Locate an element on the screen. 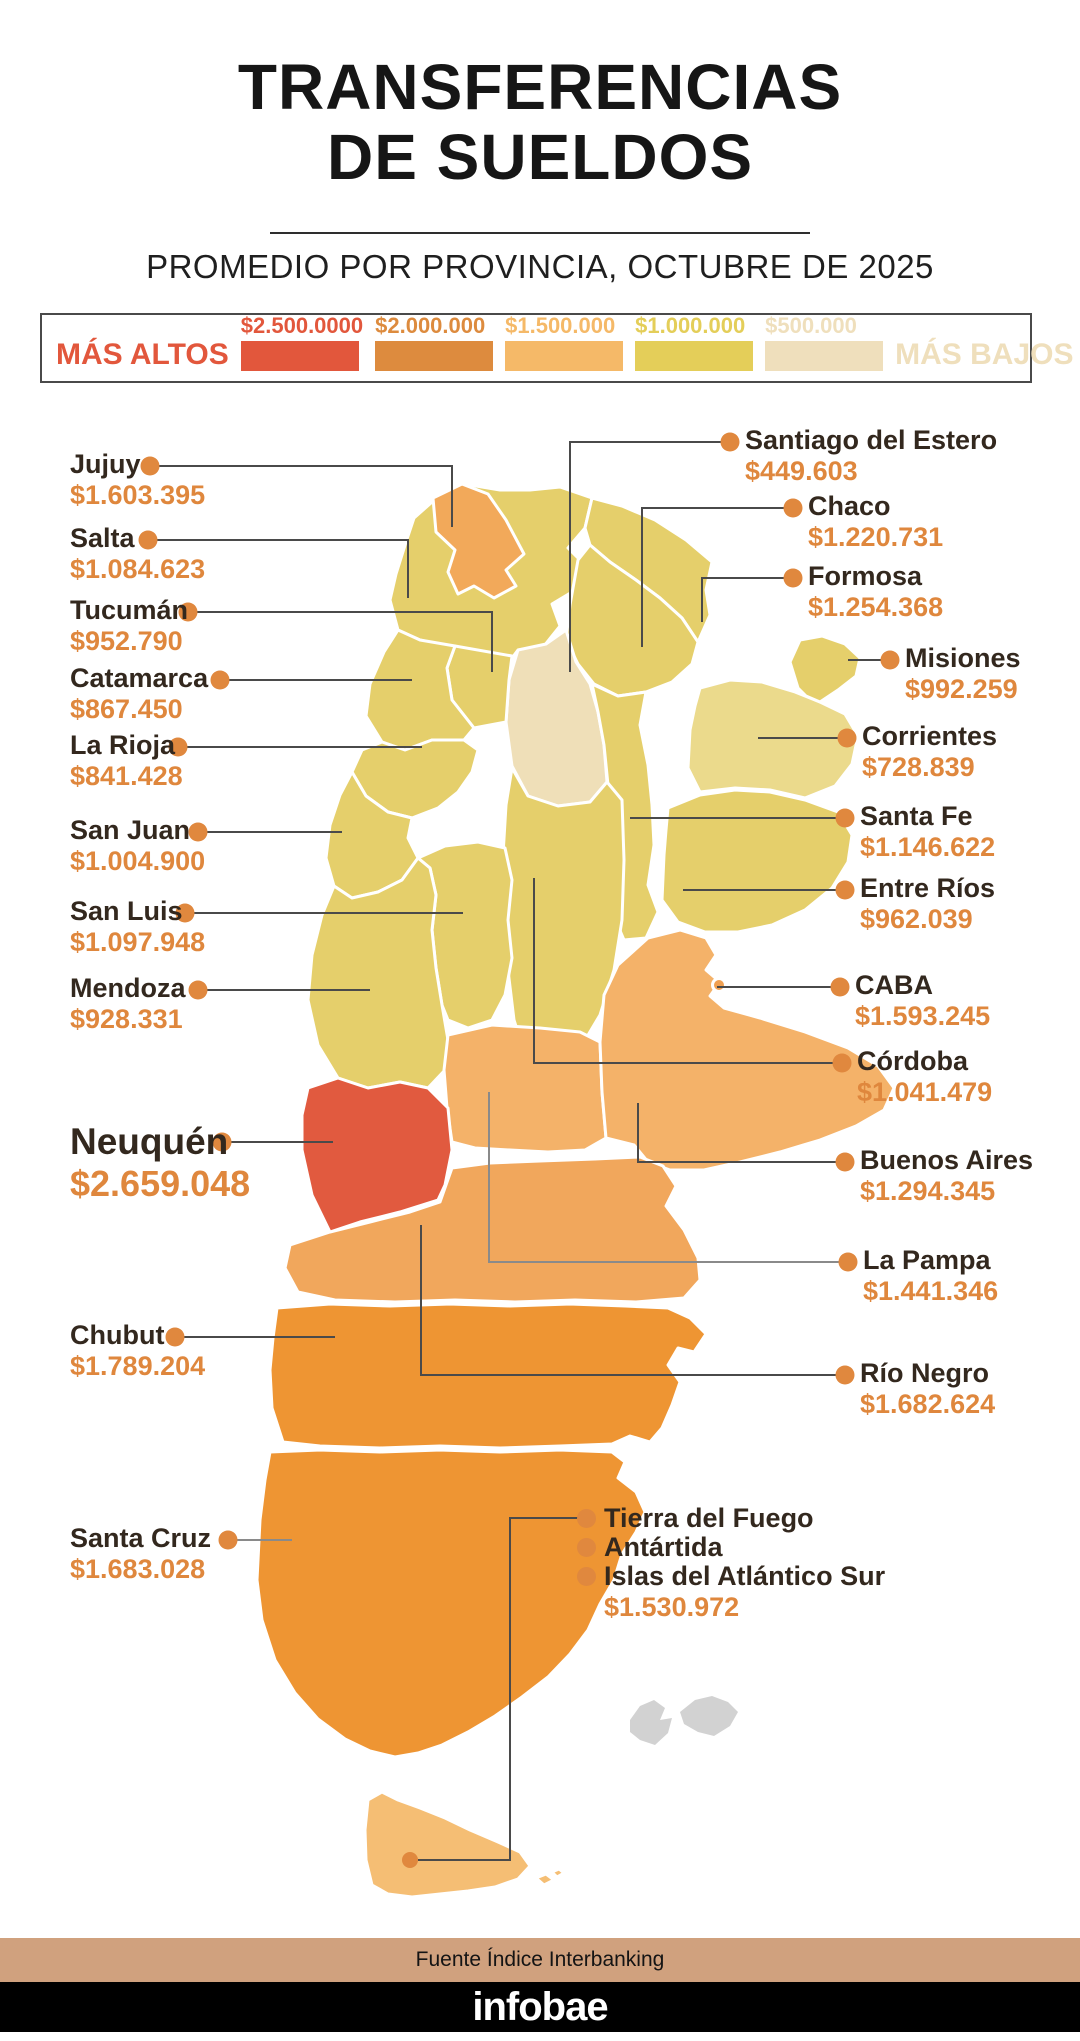 This screenshot has width=1080, height=2041. province-value: $1.220.731 is located at coordinates (876, 537).